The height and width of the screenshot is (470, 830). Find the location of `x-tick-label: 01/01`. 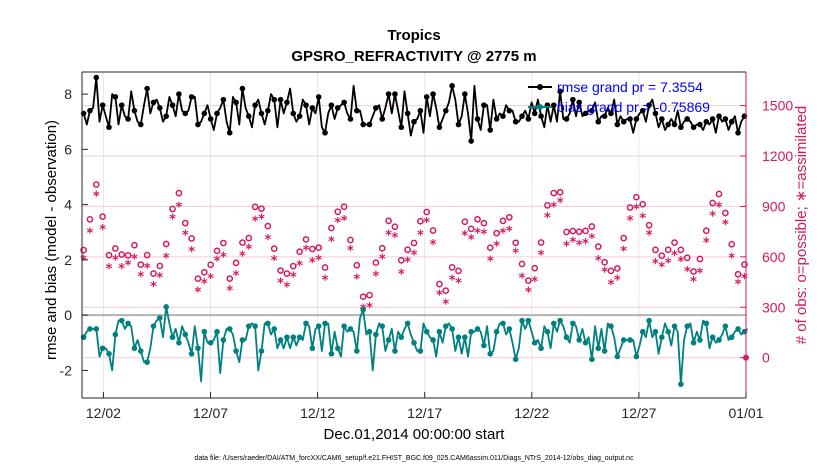

x-tick-label: 01/01 is located at coordinates (745, 413).